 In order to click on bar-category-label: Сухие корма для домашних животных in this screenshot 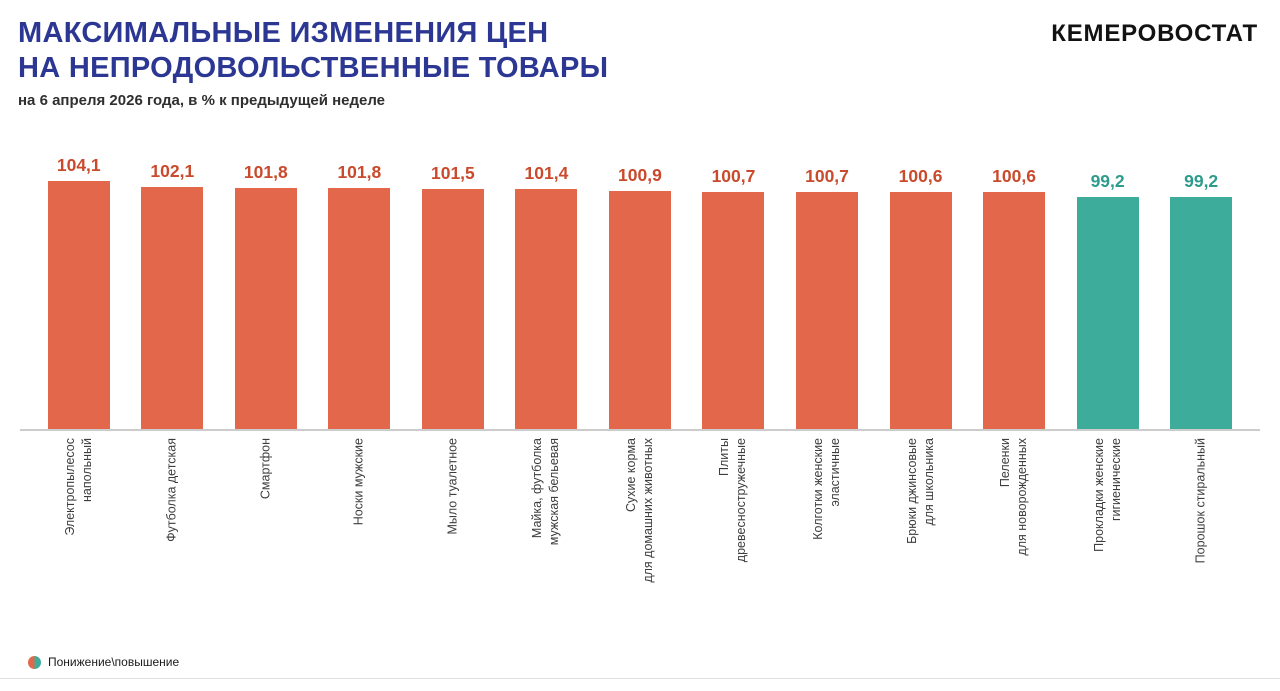, I will do `click(640, 537)`.